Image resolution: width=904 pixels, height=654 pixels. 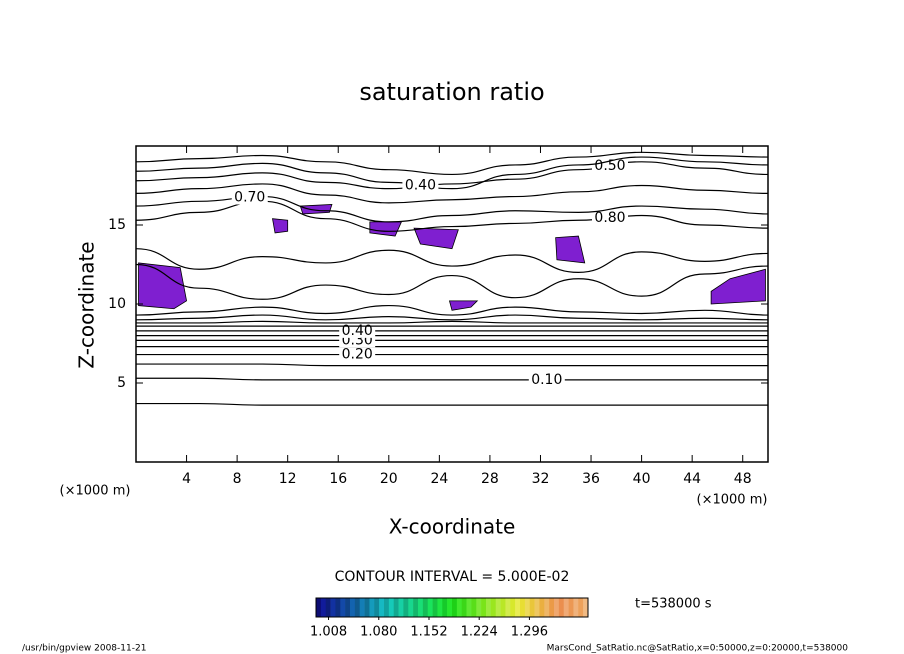 I want to click on x-tick-label: 8, so click(x=237, y=479).